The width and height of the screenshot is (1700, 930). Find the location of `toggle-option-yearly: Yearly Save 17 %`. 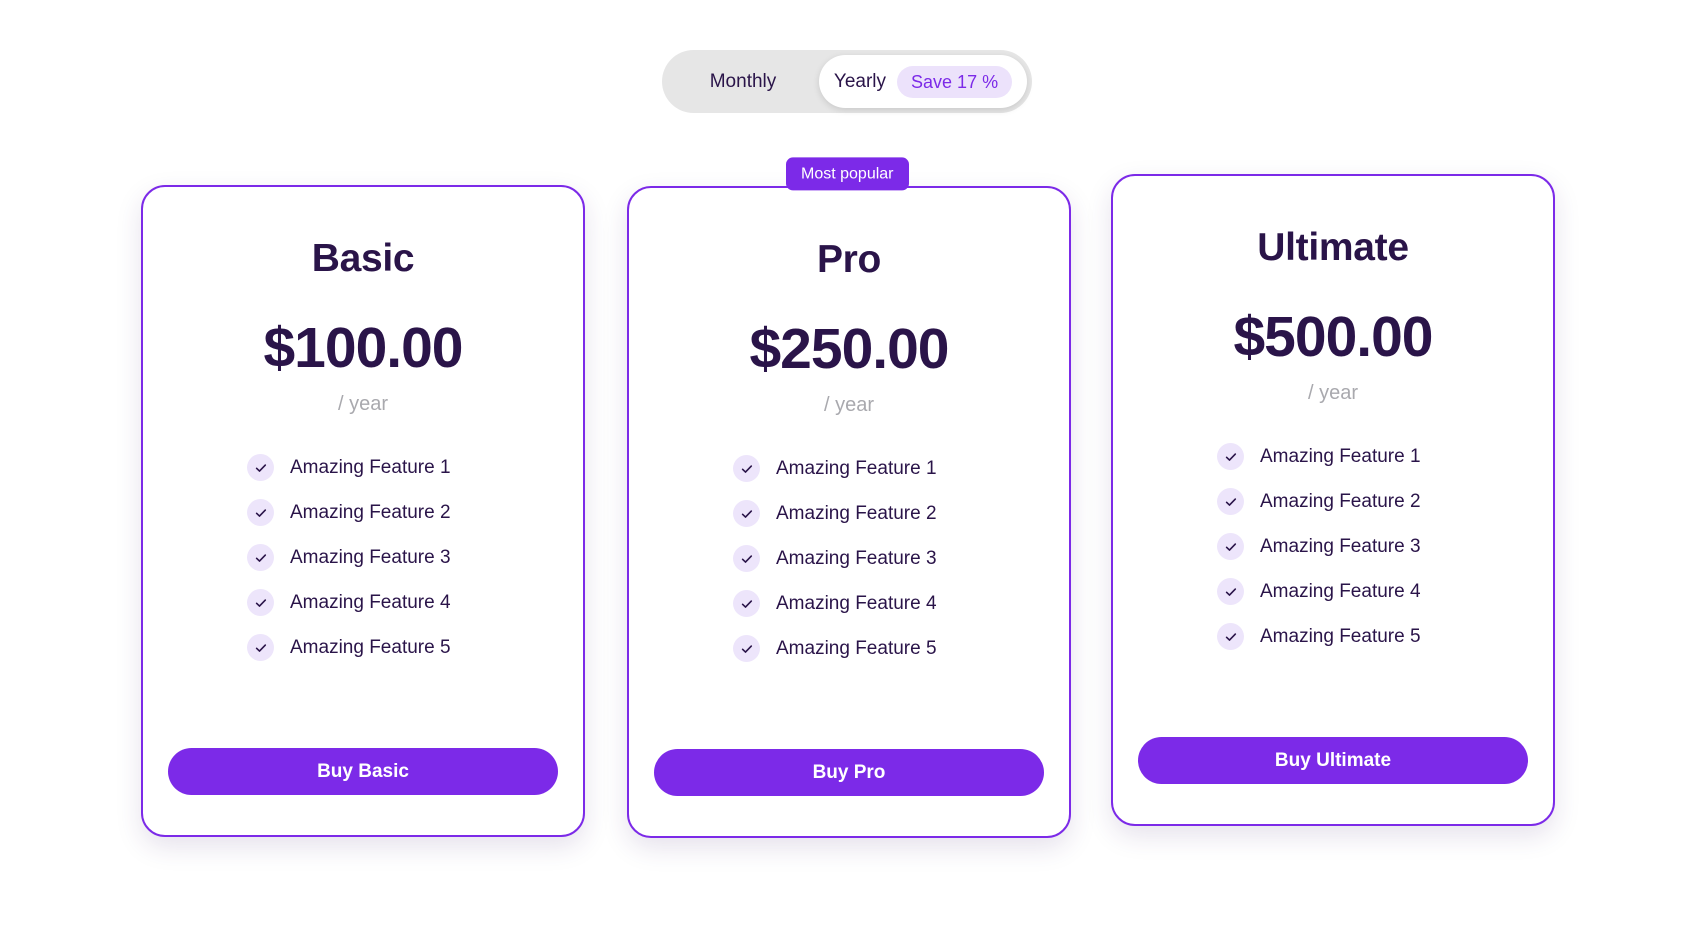

toggle-option-yearly: Yearly Save 17 % is located at coordinates (923, 81).